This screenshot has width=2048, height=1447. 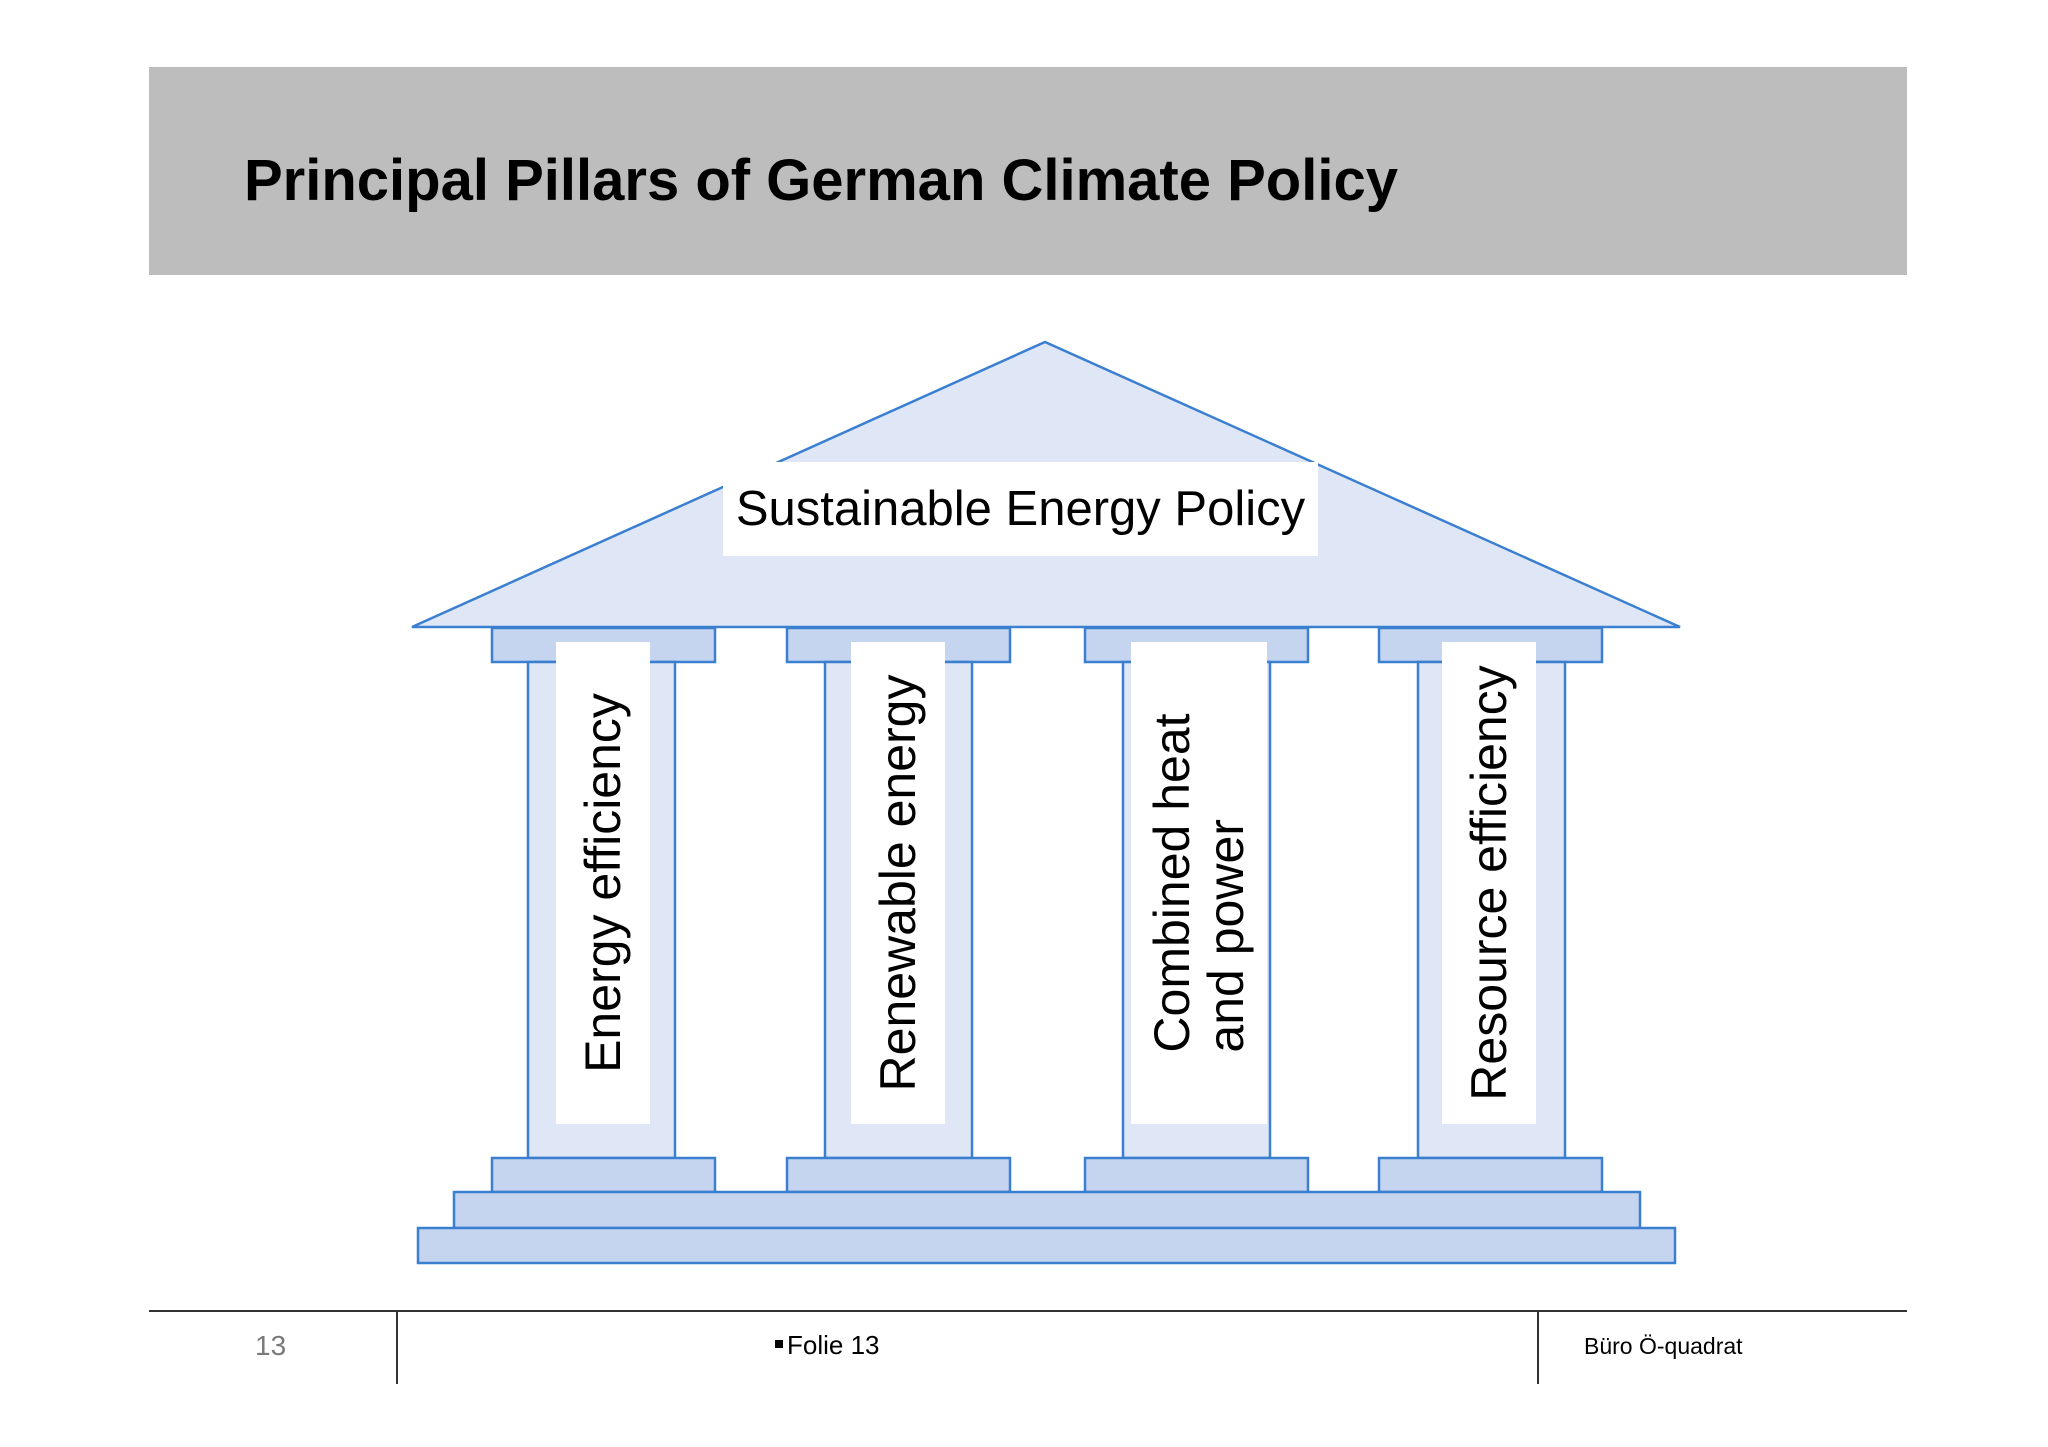 I want to click on pillar-label-combined-heat-and-power: Combined heat and power, so click(x=1199, y=883).